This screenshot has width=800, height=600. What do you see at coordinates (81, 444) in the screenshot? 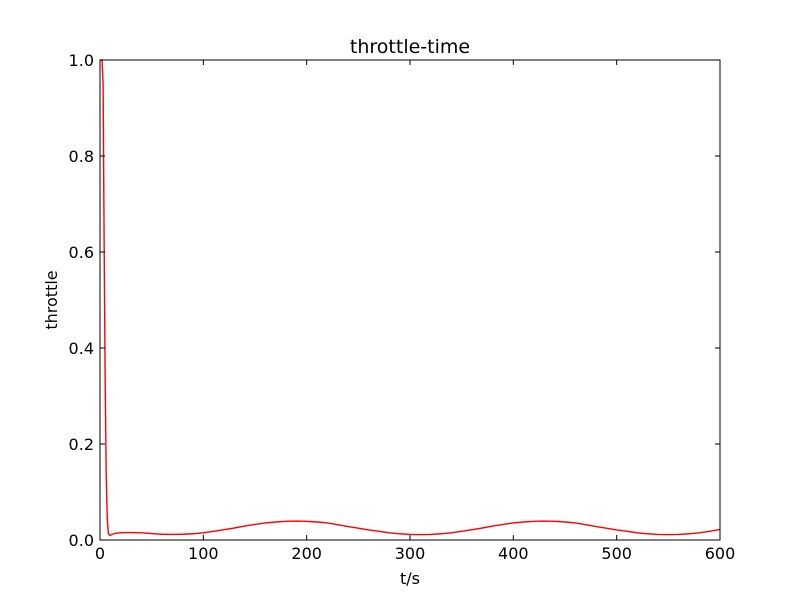
I see `y-tick-label: 0.2` at bounding box center [81, 444].